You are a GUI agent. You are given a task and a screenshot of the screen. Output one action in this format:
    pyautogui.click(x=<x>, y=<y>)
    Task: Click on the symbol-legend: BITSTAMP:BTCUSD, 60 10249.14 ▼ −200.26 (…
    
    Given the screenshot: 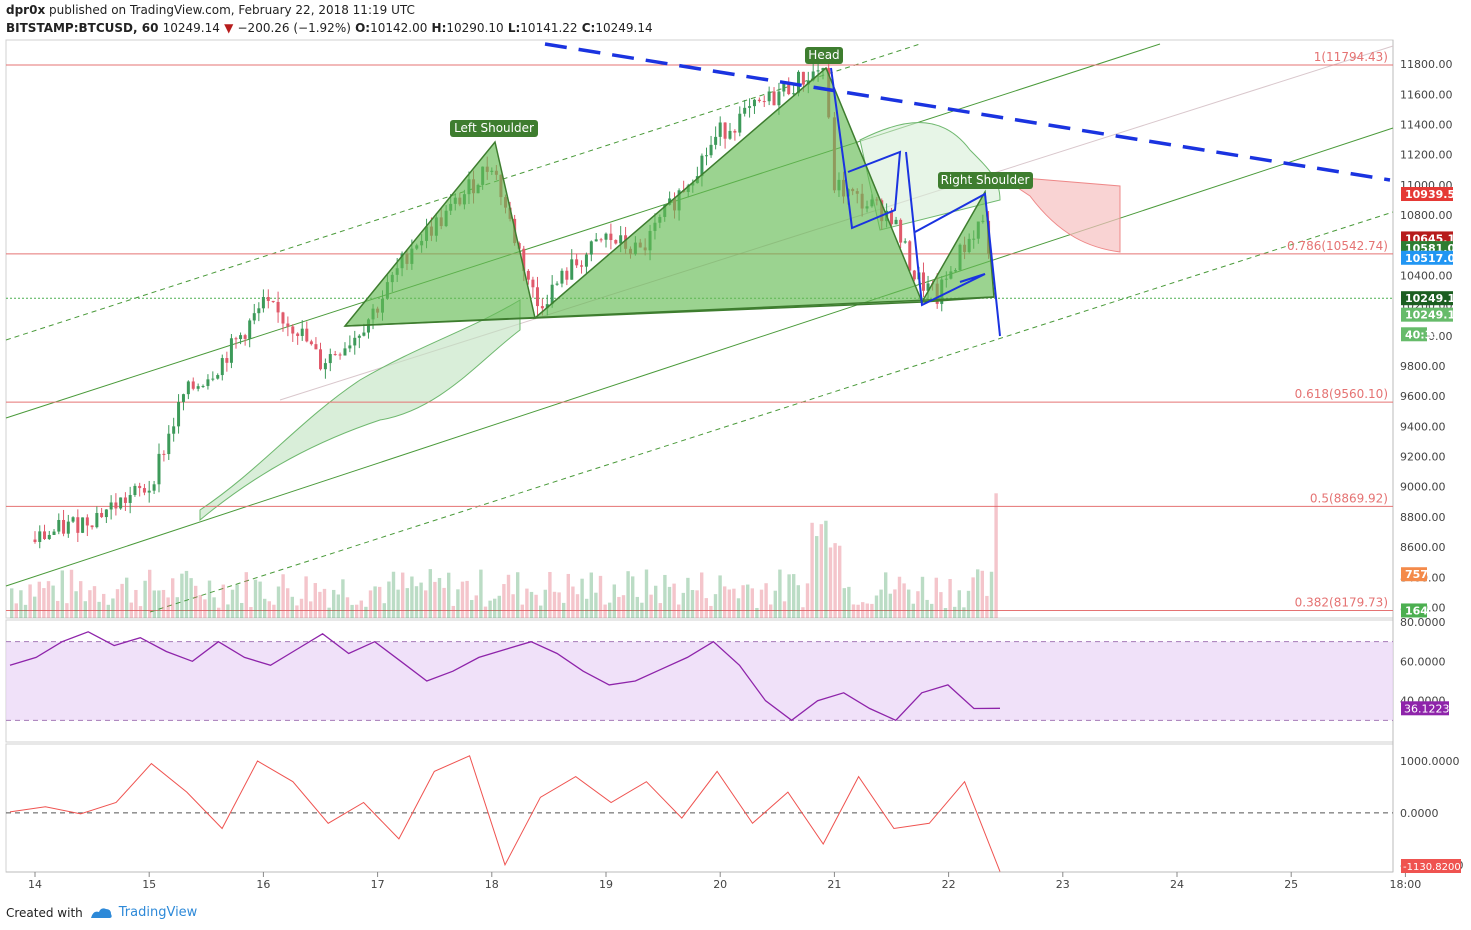 What is the action you would take?
    pyautogui.click(x=329, y=28)
    